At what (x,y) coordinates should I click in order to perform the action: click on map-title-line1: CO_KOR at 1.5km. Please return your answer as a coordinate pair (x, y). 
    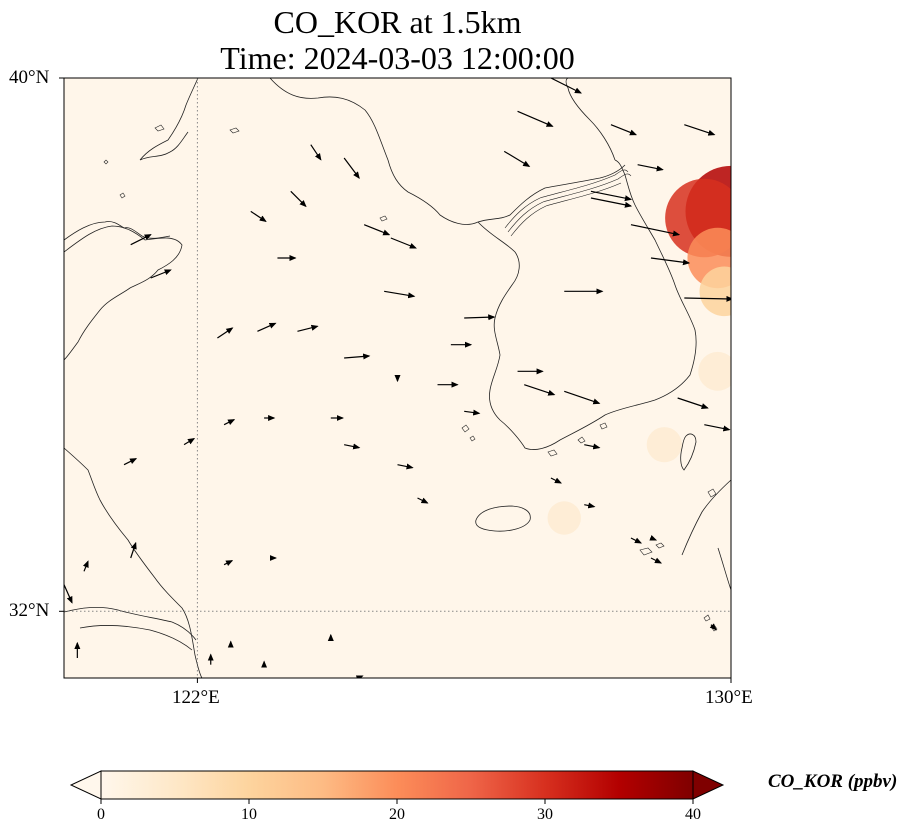
    Looking at the image, I should click on (397, 22).